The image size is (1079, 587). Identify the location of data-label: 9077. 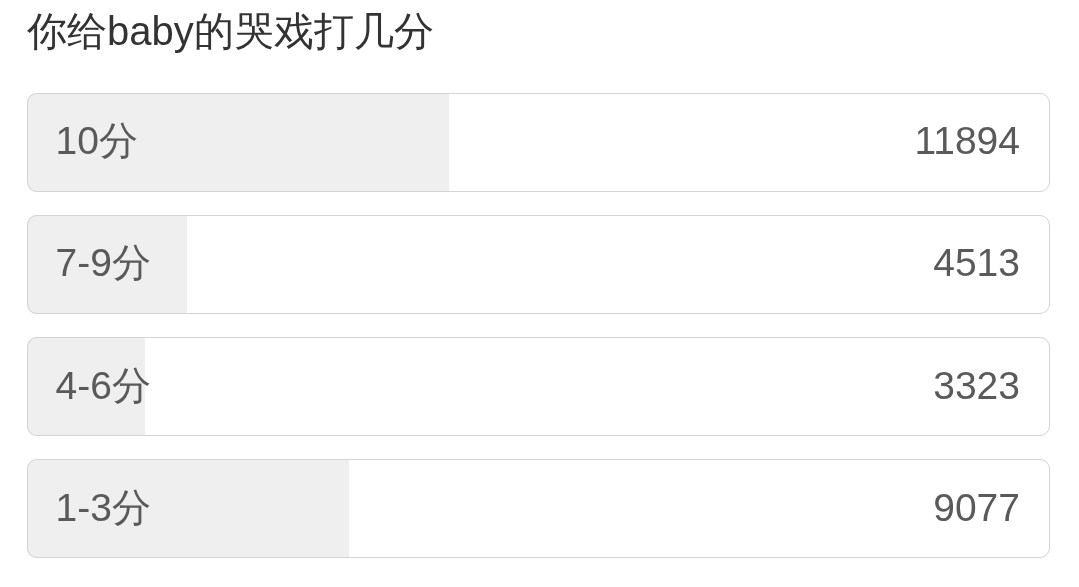
(976, 507).